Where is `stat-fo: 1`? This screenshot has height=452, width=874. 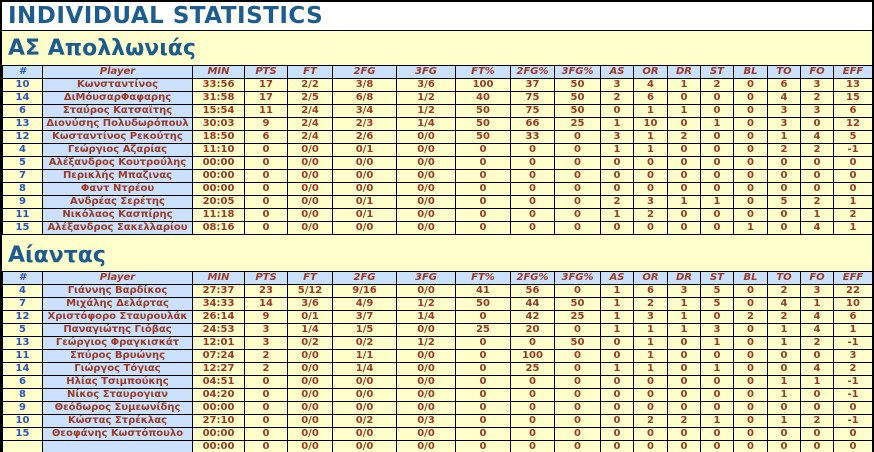
stat-fo: 1 is located at coordinates (817, 304).